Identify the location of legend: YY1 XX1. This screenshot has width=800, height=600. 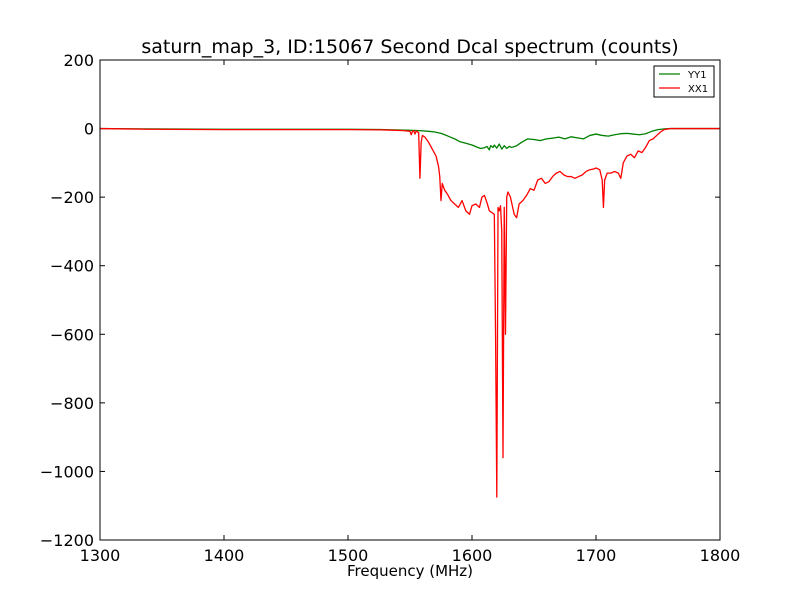
(684, 81).